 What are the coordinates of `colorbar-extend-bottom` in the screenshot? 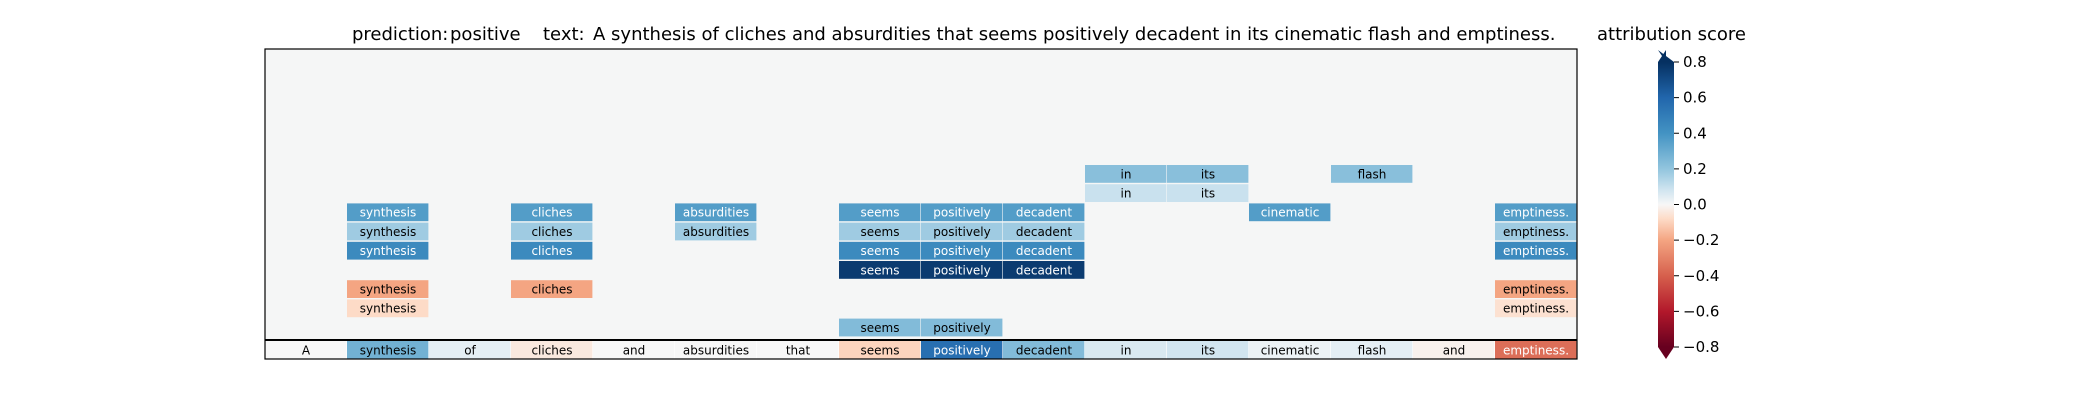 It's located at (1666, 353).